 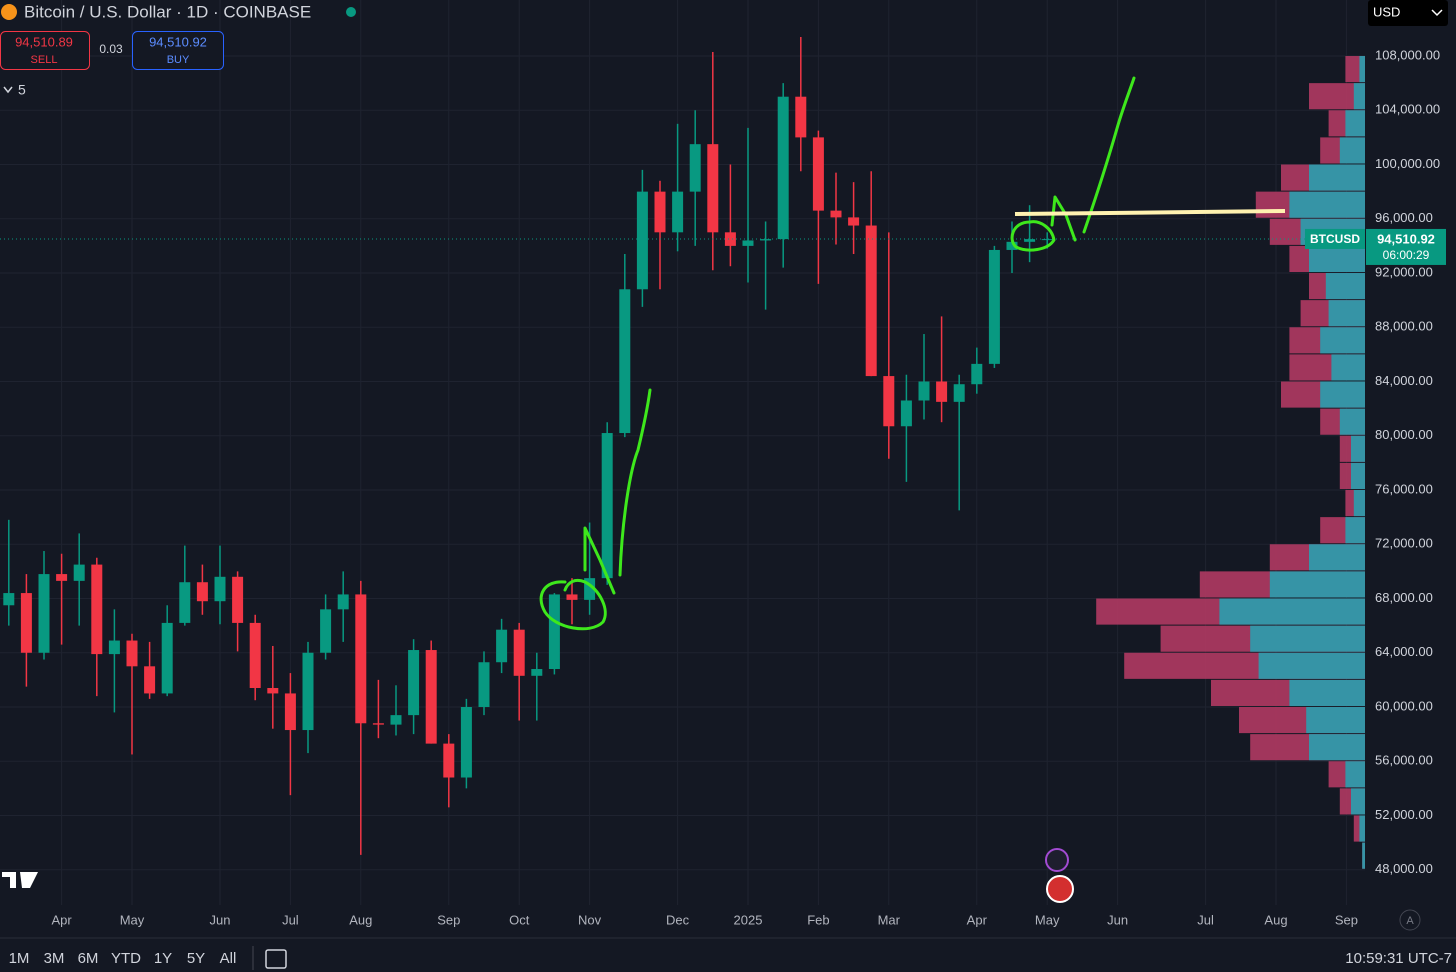 What do you see at coordinates (88, 958) in the screenshot?
I see `range-button: 6M` at bounding box center [88, 958].